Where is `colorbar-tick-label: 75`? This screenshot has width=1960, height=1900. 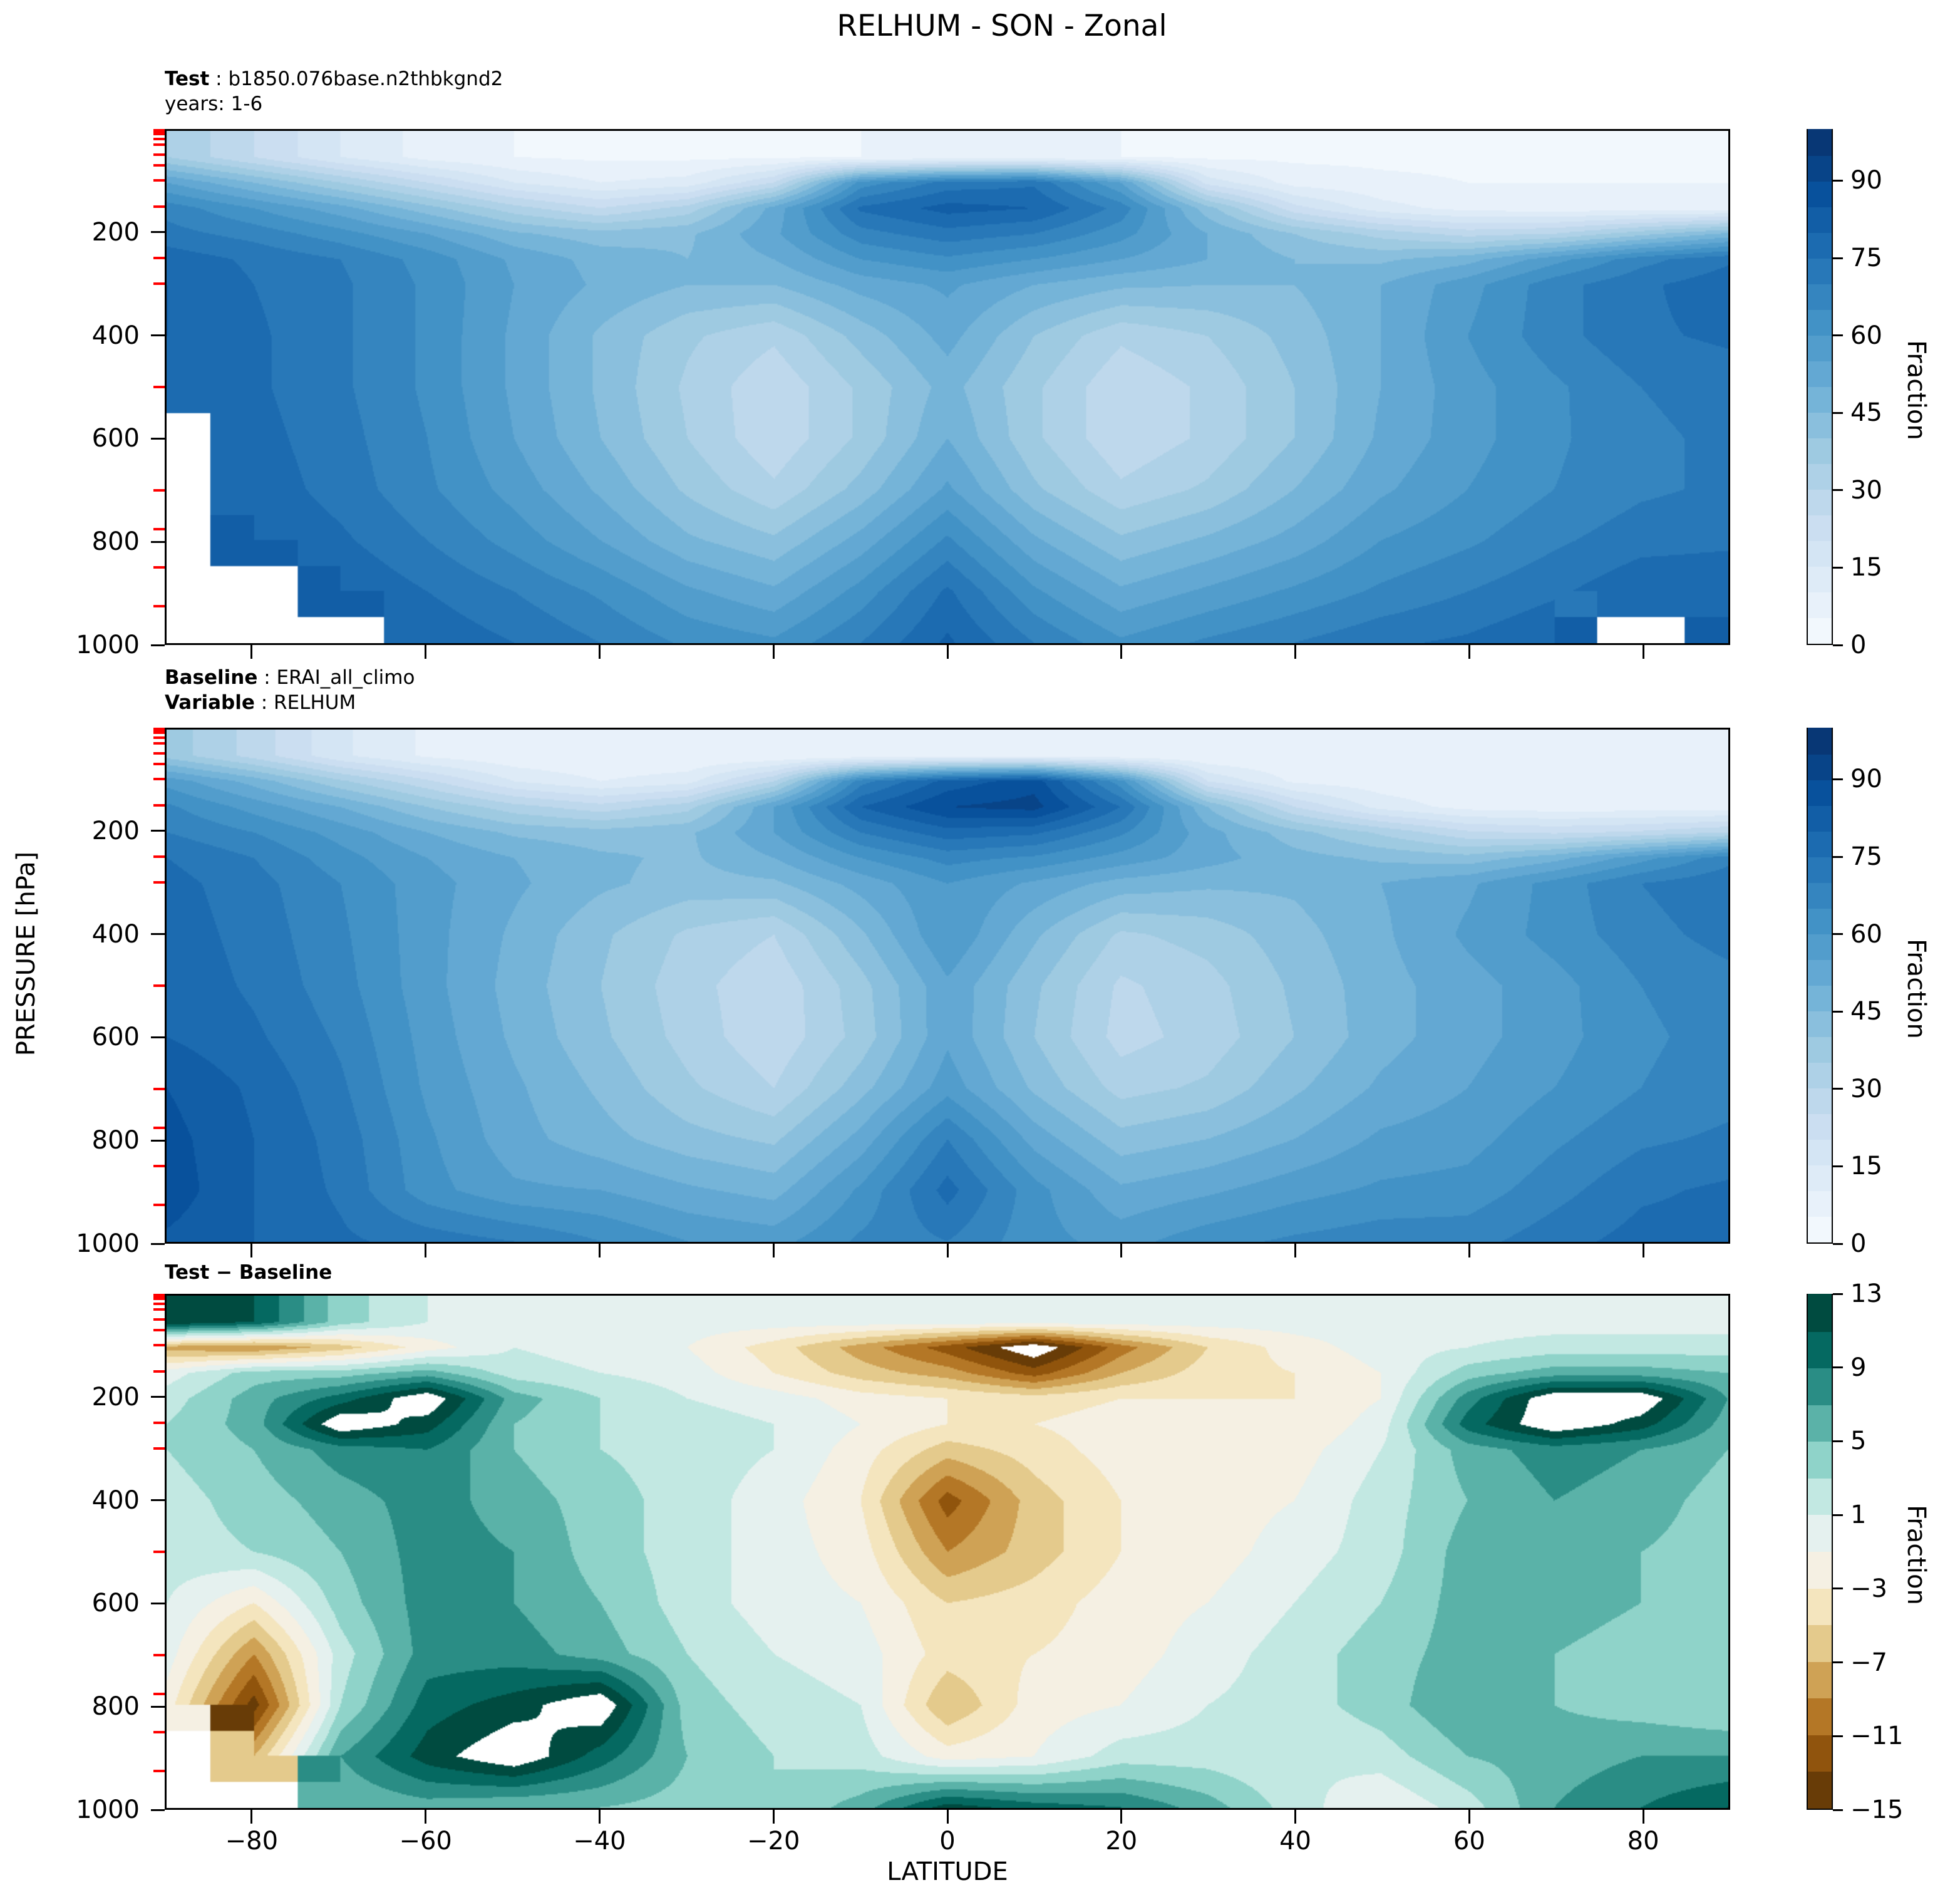 colorbar-tick-label: 75 is located at coordinates (1866, 856).